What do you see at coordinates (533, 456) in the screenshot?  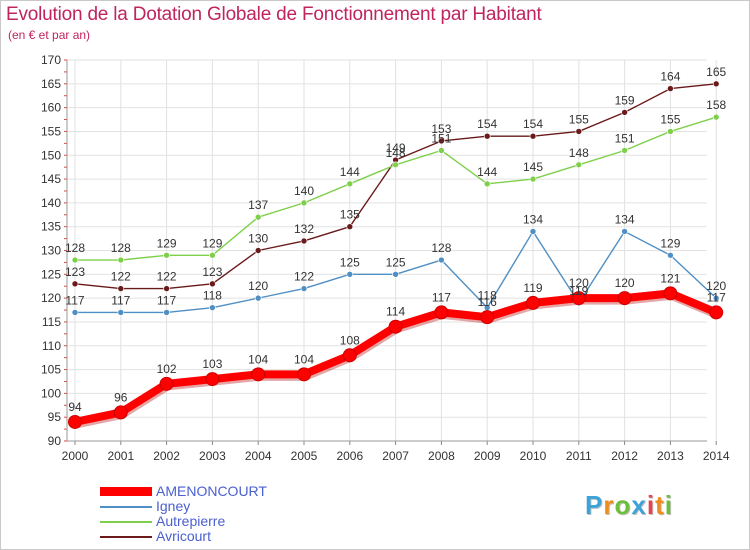 I see `x-tick-label: 2010` at bounding box center [533, 456].